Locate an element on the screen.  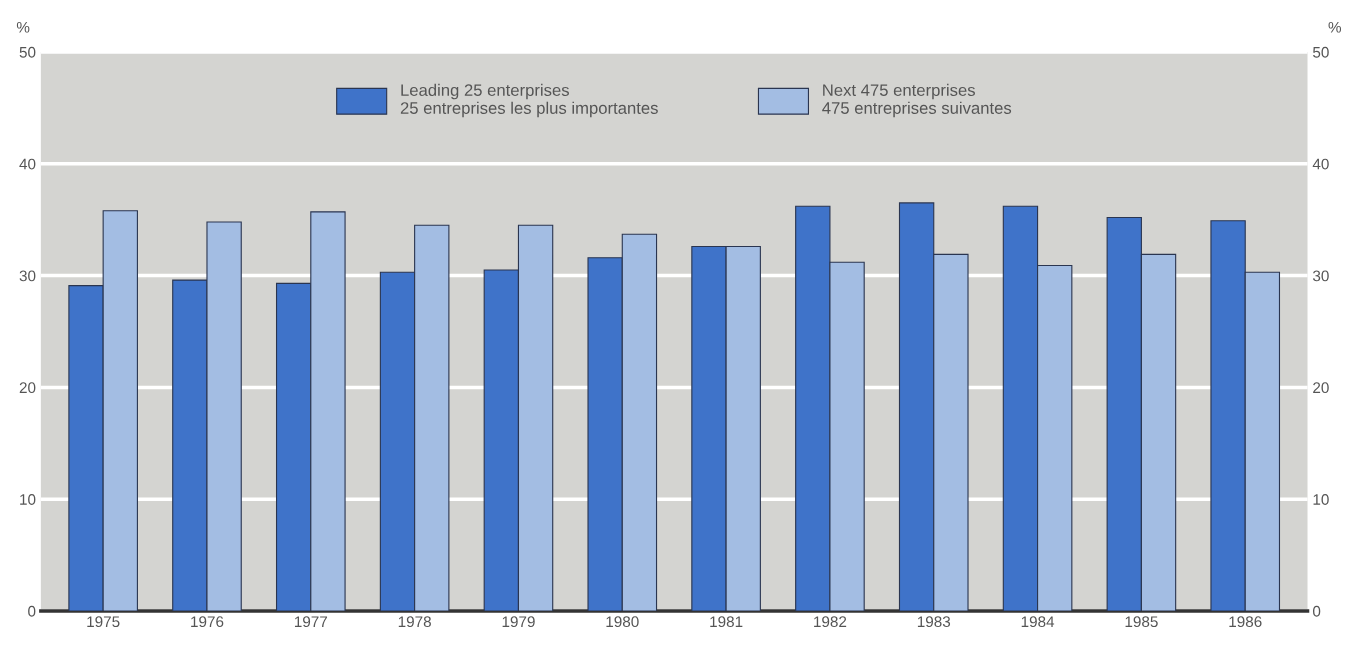
x-tick-label: 1975 is located at coordinates (103, 622).